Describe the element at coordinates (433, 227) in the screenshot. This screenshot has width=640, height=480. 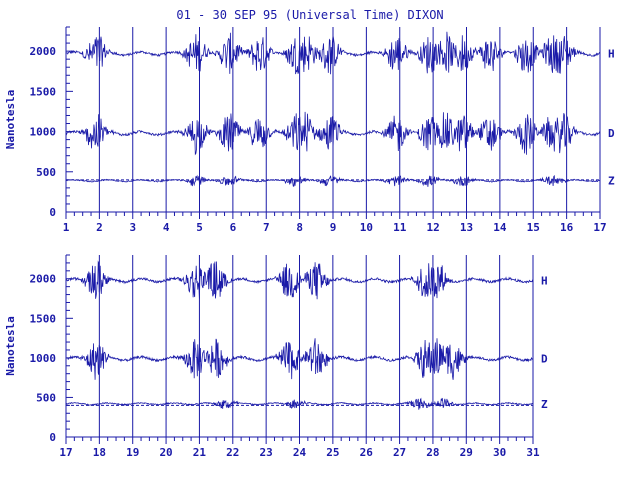
I see `x-tick-label: 12` at that location.